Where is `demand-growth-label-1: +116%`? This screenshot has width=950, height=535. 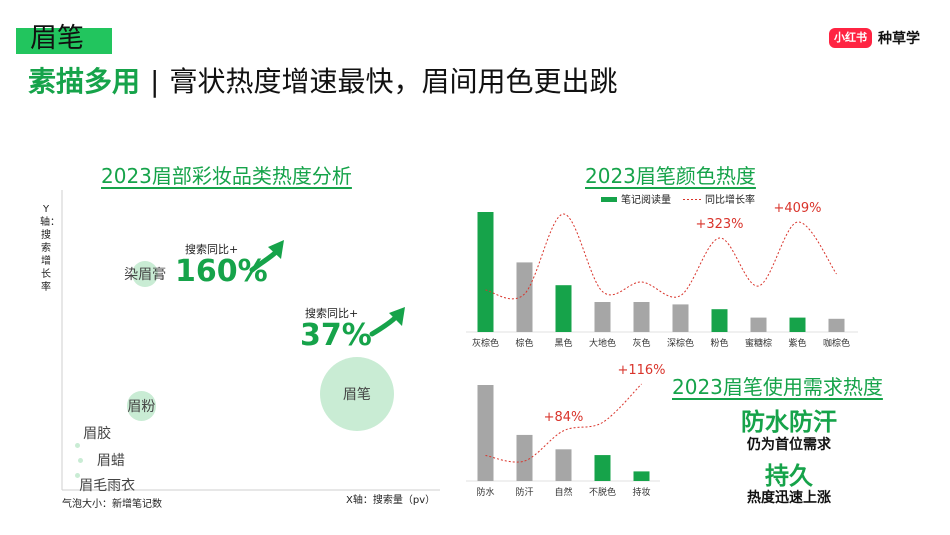
demand-growth-label-1: +116% is located at coordinates (641, 370).